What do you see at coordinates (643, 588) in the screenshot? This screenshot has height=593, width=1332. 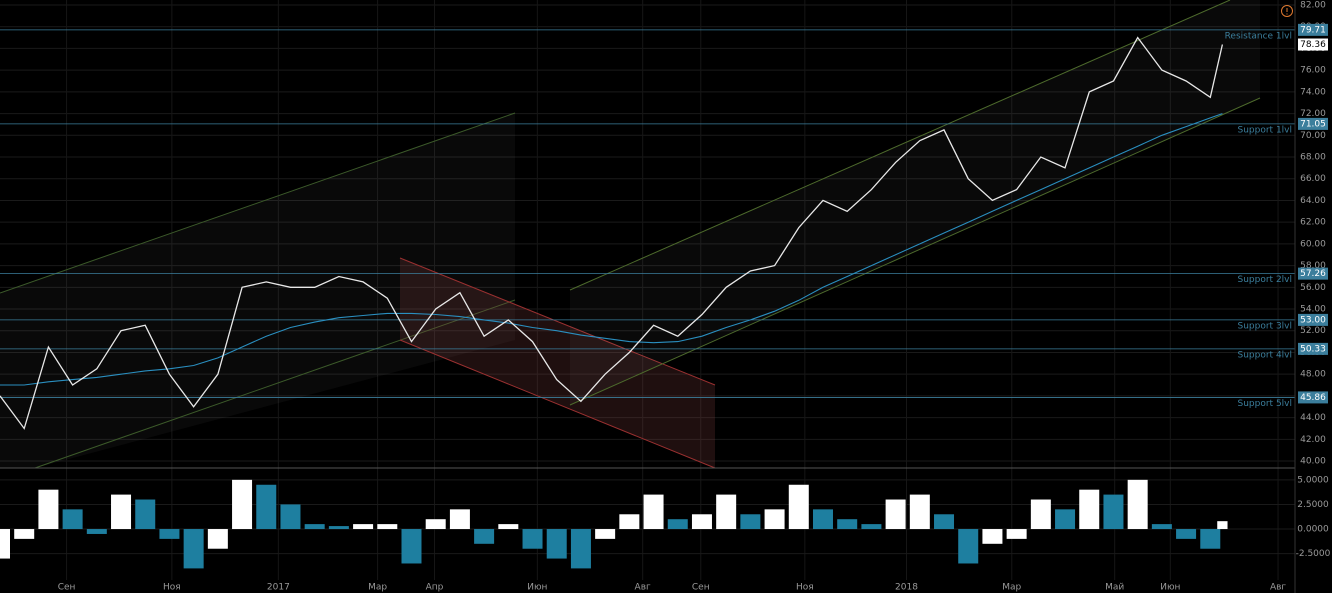 I see `x-tick-label: Авг` at bounding box center [643, 588].